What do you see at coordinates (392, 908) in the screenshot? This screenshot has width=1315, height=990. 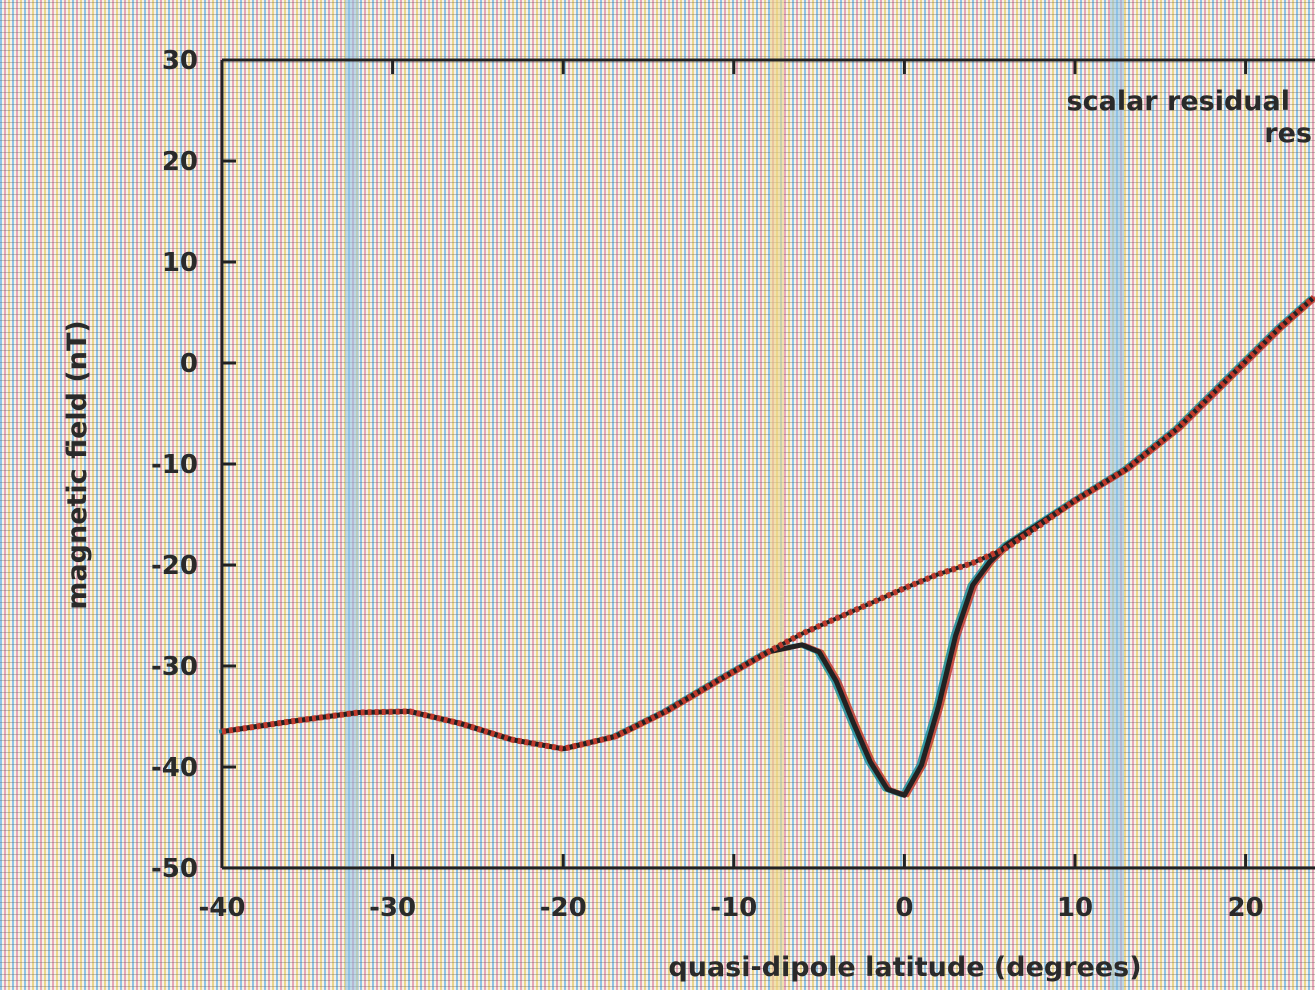 I see `x-tick-label: -30` at bounding box center [392, 908].